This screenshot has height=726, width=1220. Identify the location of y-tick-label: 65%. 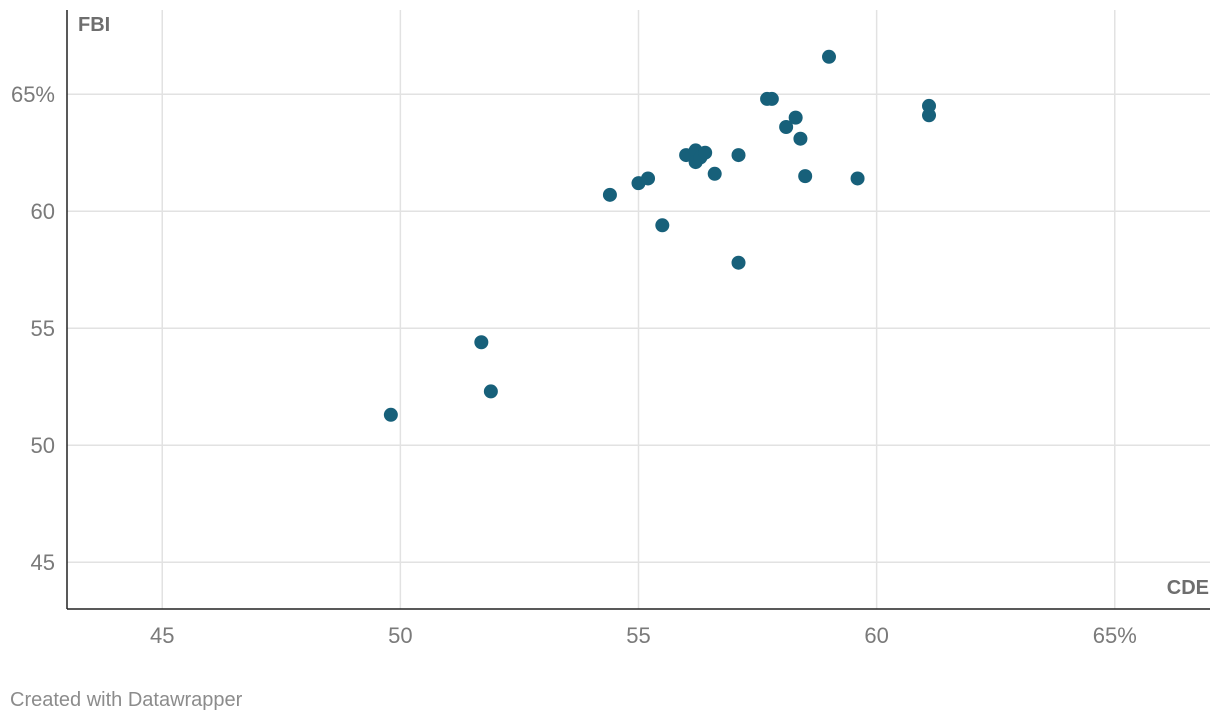
(33, 94).